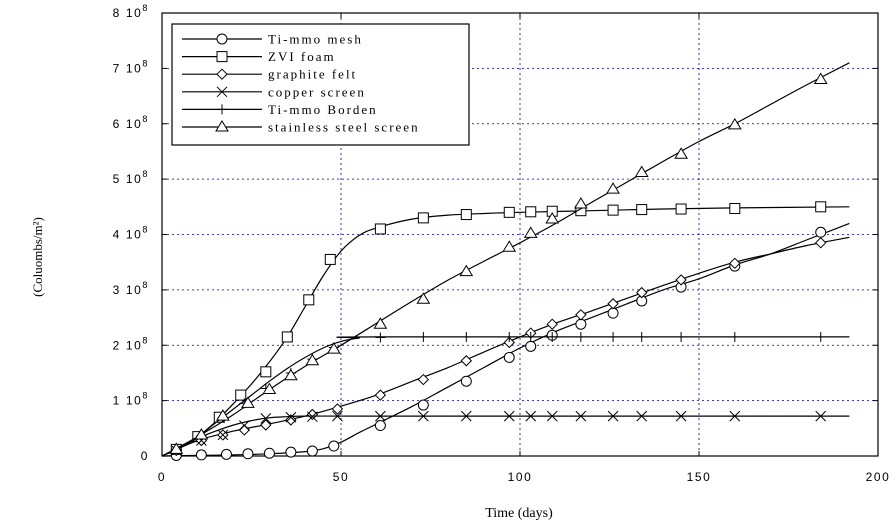 This screenshot has width=896, height=527. Describe the element at coordinates (131, 177) in the screenshot. I see `y-tick-label: 5 108` at that location.